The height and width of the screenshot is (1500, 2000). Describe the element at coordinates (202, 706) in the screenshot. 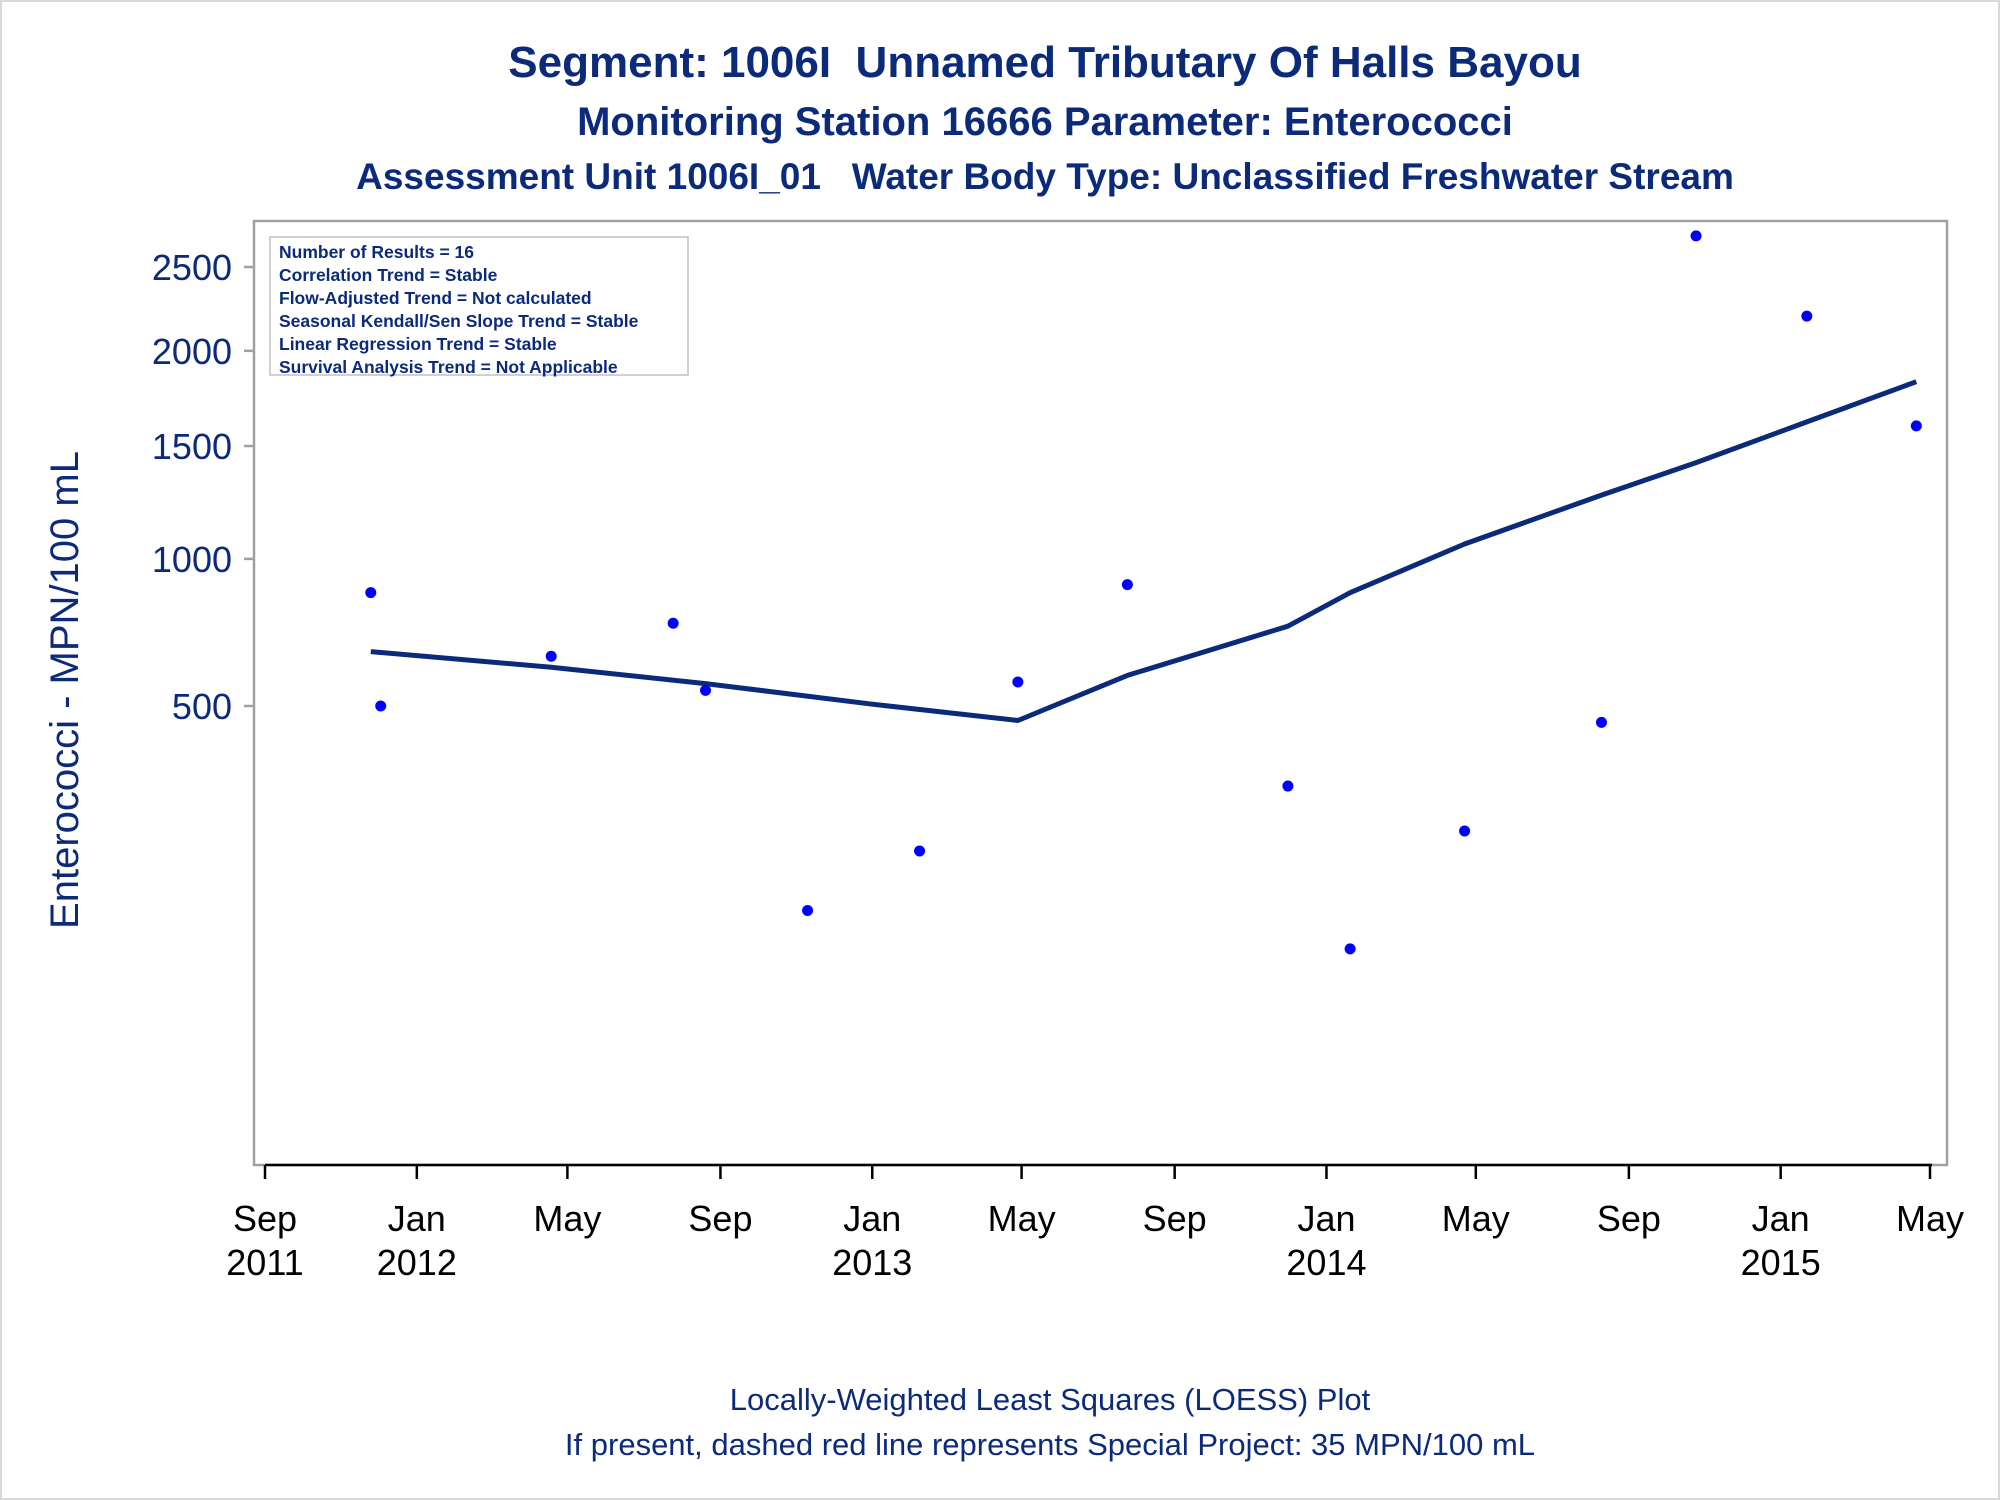

I see `y-tick-label: 500` at that location.